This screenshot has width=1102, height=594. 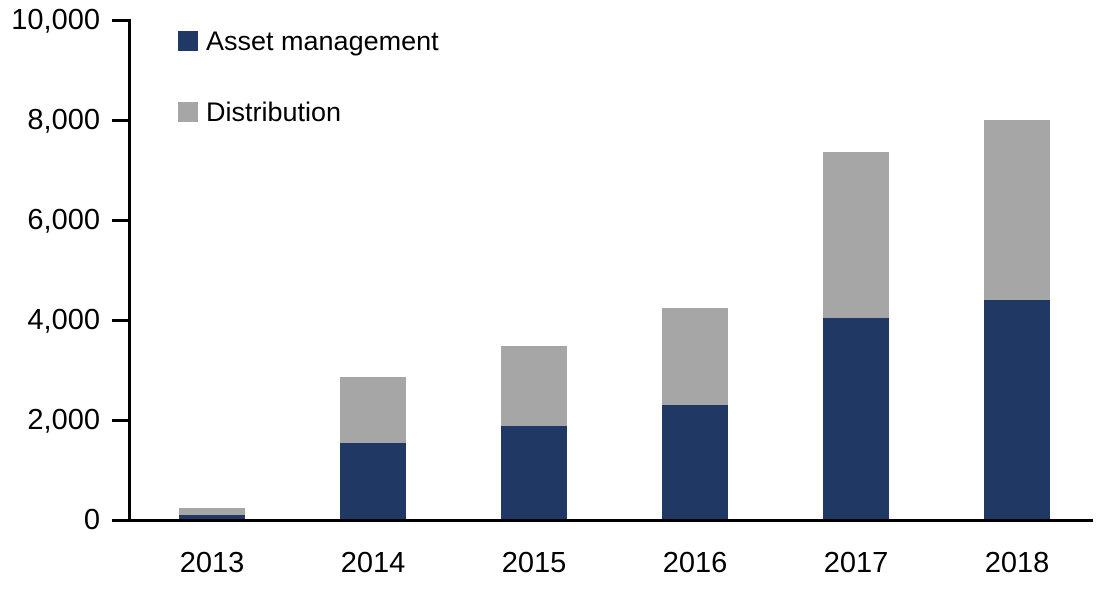 What do you see at coordinates (695, 563) in the screenshot?
I see `x-axis-label-2016: 2016` at bounding box center [695, 563].